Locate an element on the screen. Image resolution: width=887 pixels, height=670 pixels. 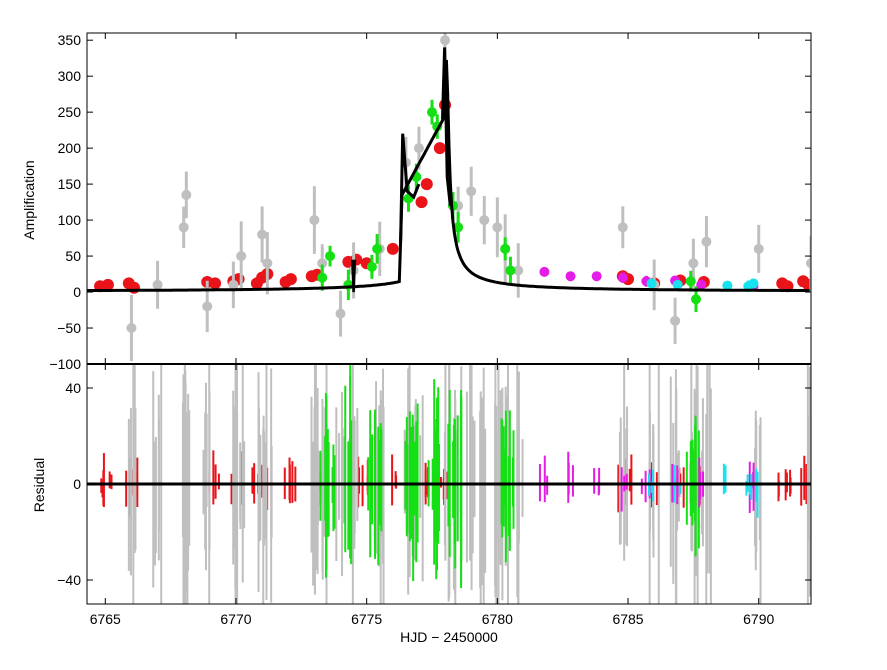
x-tick-label: 6775 is located at coordinates (366, 619).